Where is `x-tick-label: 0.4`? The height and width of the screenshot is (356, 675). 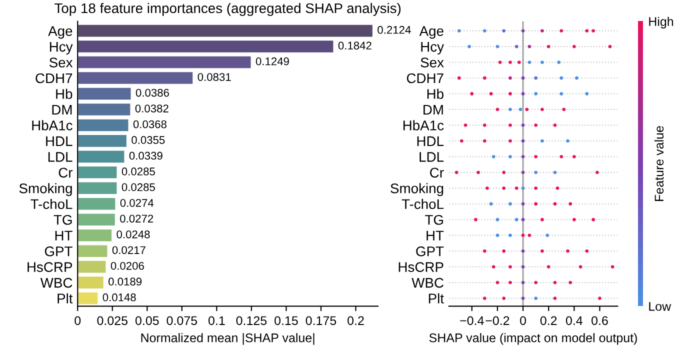 x-tick-label: 0.4 is located at coordinates (574, 321).